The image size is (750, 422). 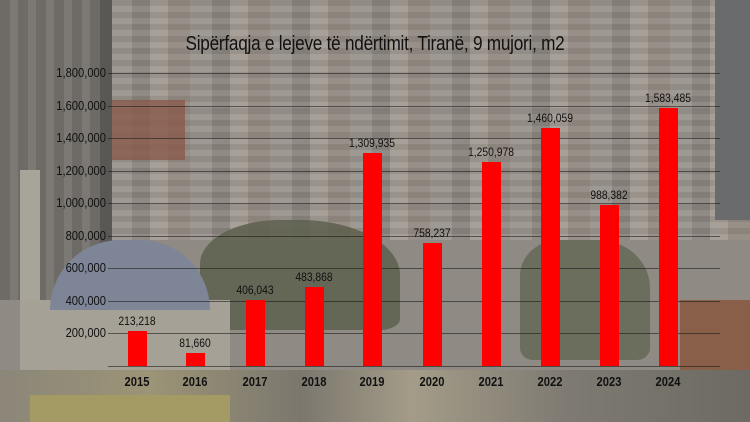 I want to click on background-minaret, so click(x=30, y=240).